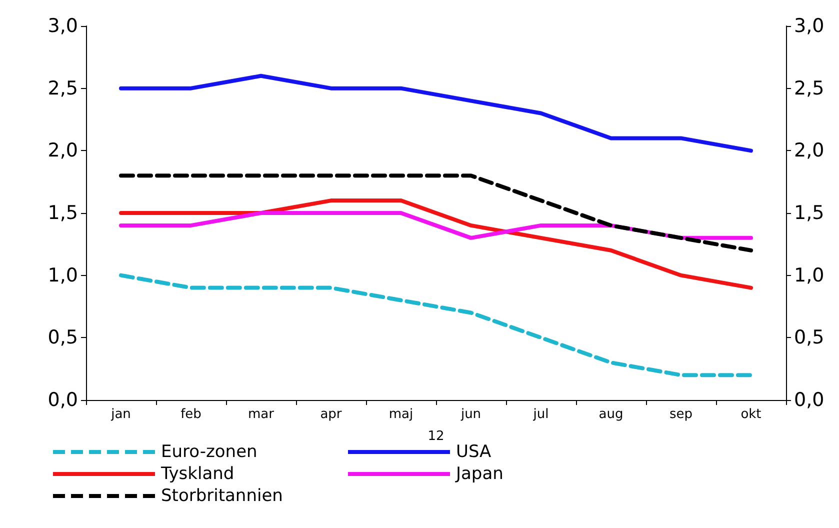 This screenshot has height=528, width=839. I want to click on y2-tick-label: 0,0, so click(809, 400).